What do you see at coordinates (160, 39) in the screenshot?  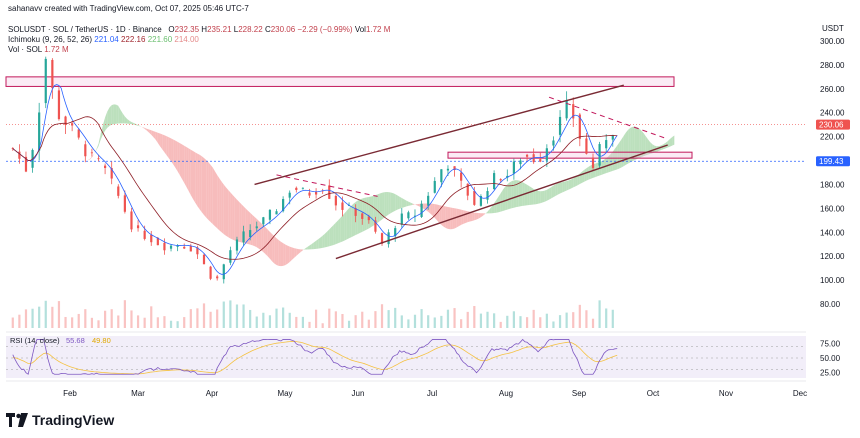 I see `ichimoku-value-3: 221.60` at bounding box center [160, 39].